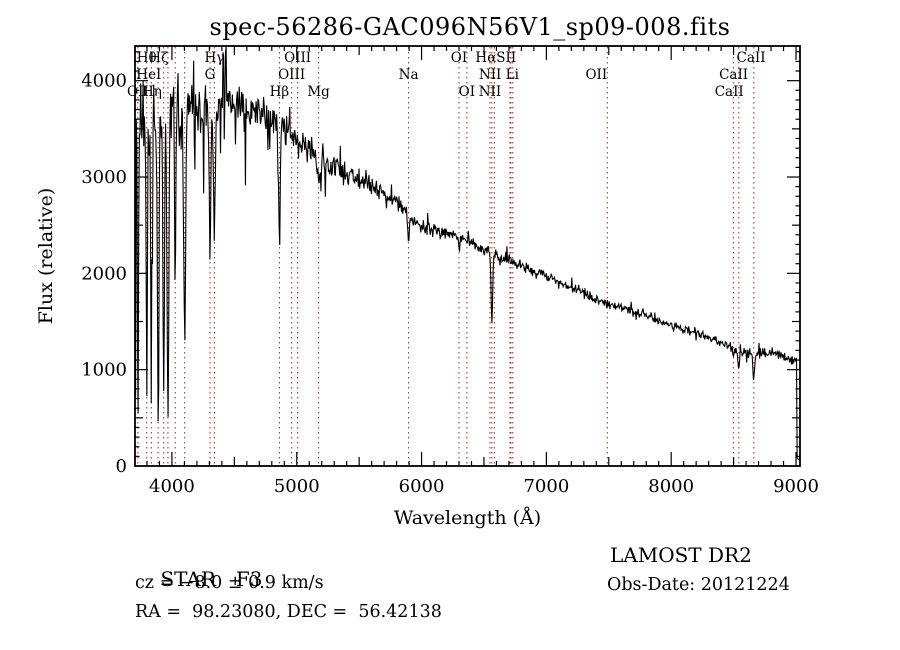 The image size is (900, 650). What do you see at coordinates (698, 585) in the screenshot?
I see `obs-date-text: Obs-Date: 20121224` at bounding box center [698, 585].